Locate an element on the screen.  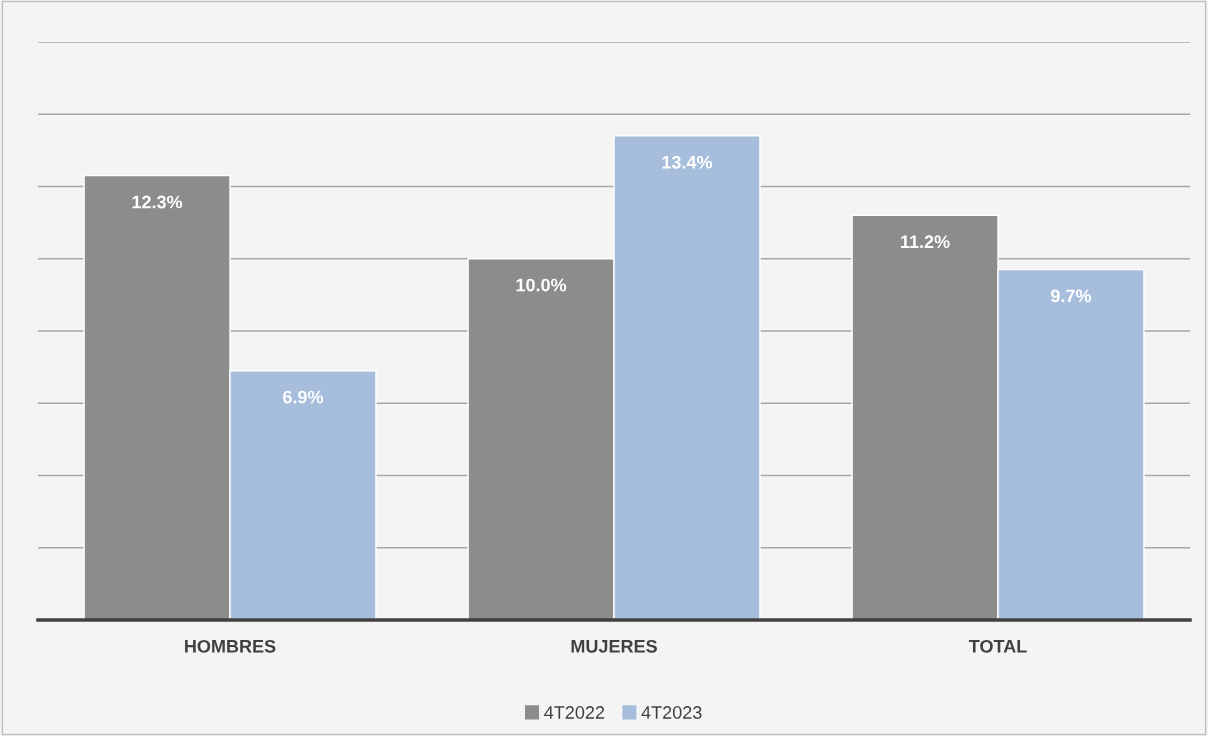
data-label: 13.4% is located at coordinates (687, 162).